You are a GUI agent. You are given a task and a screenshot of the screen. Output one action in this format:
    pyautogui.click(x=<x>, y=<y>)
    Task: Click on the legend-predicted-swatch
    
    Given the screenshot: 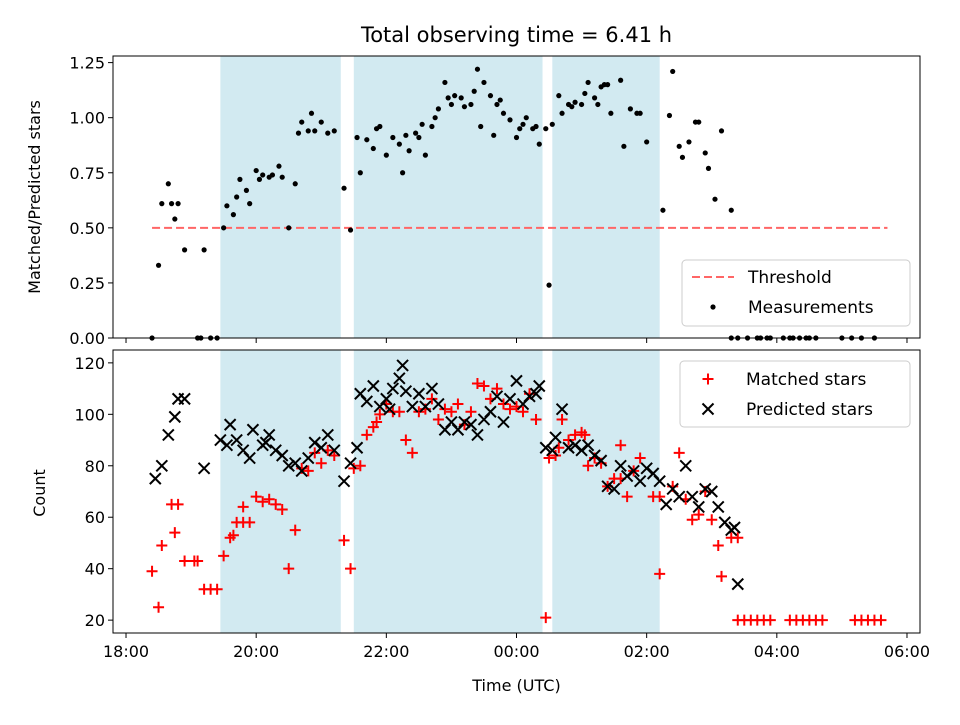 What is the action you would take?
    pyautogui.click(x=708, y=409)
    